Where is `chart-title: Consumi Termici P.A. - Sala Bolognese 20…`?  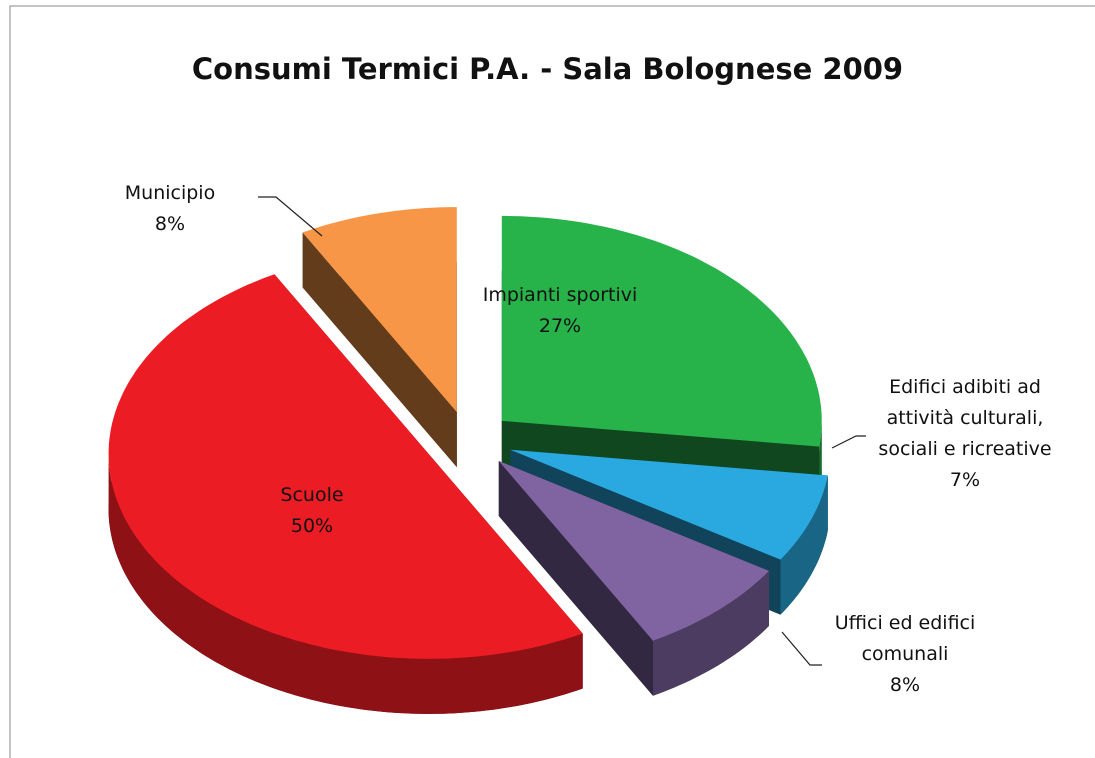
chart-title: Consumi Termici P.A. - Sala Bolognese 20… is located at coordinates (547, 69).